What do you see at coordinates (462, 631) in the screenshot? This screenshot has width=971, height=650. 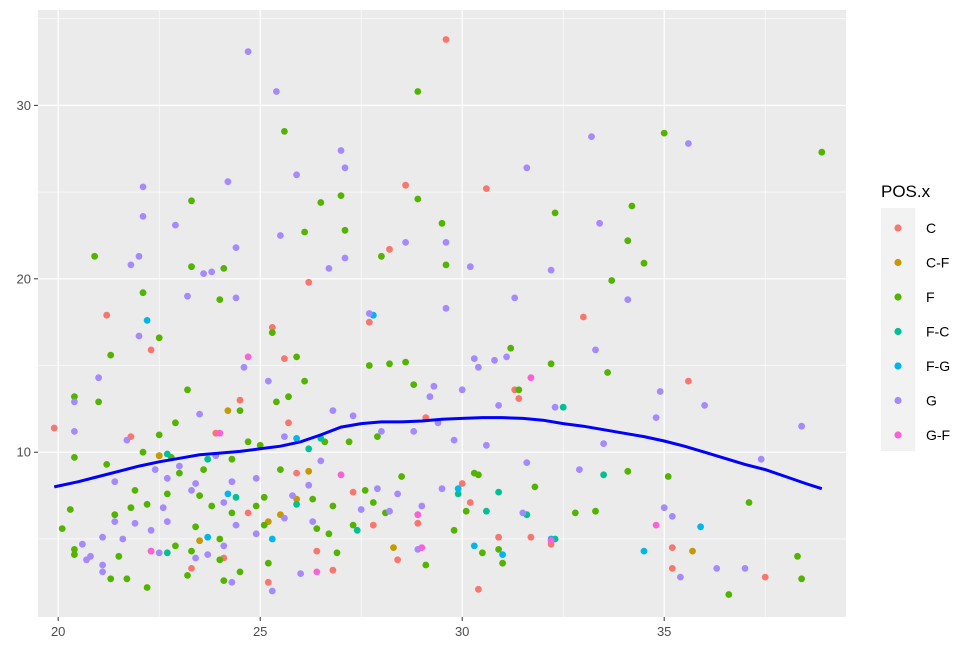 I see `x-tick-label: 30` at bounding box center [462, 631].